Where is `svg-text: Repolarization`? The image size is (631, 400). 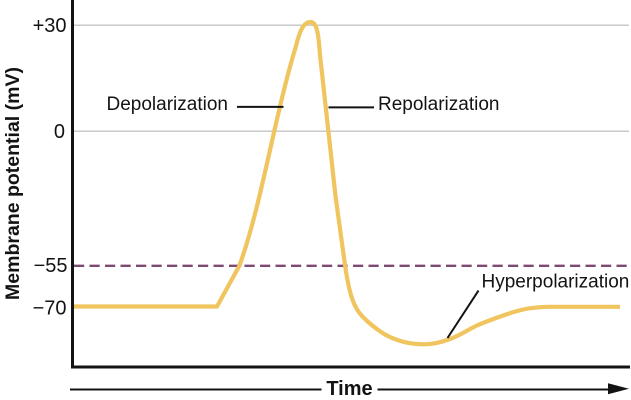 svg-text: Repolarization is located at coordinates (438, 104).